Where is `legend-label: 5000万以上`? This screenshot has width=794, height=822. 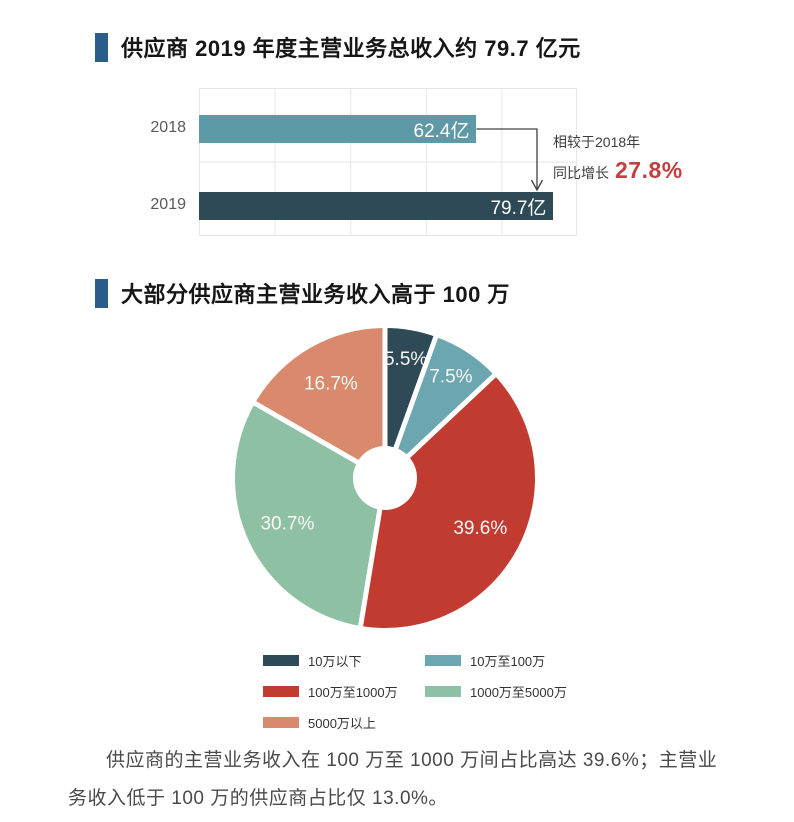 legend-label: 5000万以上 is located at coordinates (342, 723).